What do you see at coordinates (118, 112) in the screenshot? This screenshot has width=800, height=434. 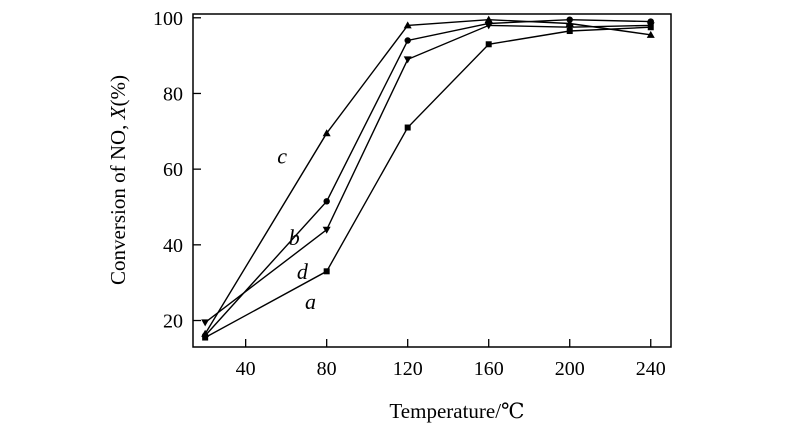 I see `y-axis-title-variable: X` at bounding box center [118, 112].